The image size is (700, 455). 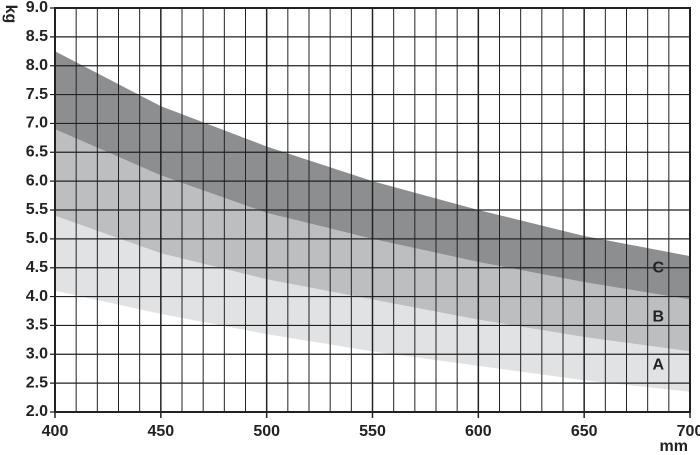 I want to click on y-tick-label: 5.0, so click(x=37, y=238).